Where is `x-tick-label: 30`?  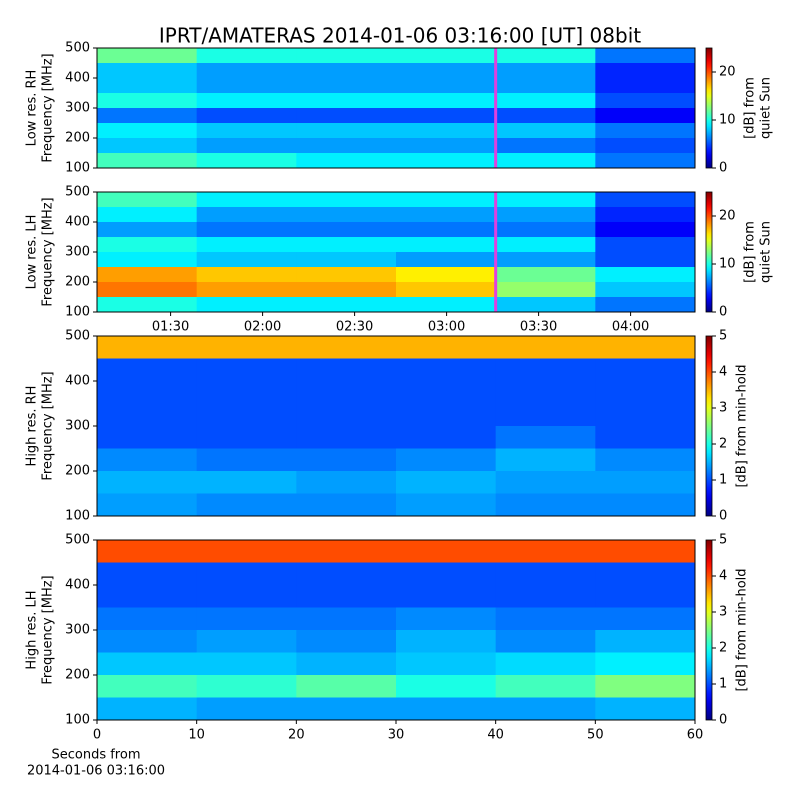
x-tick-label: 30 is located at coordinates (396, 735).